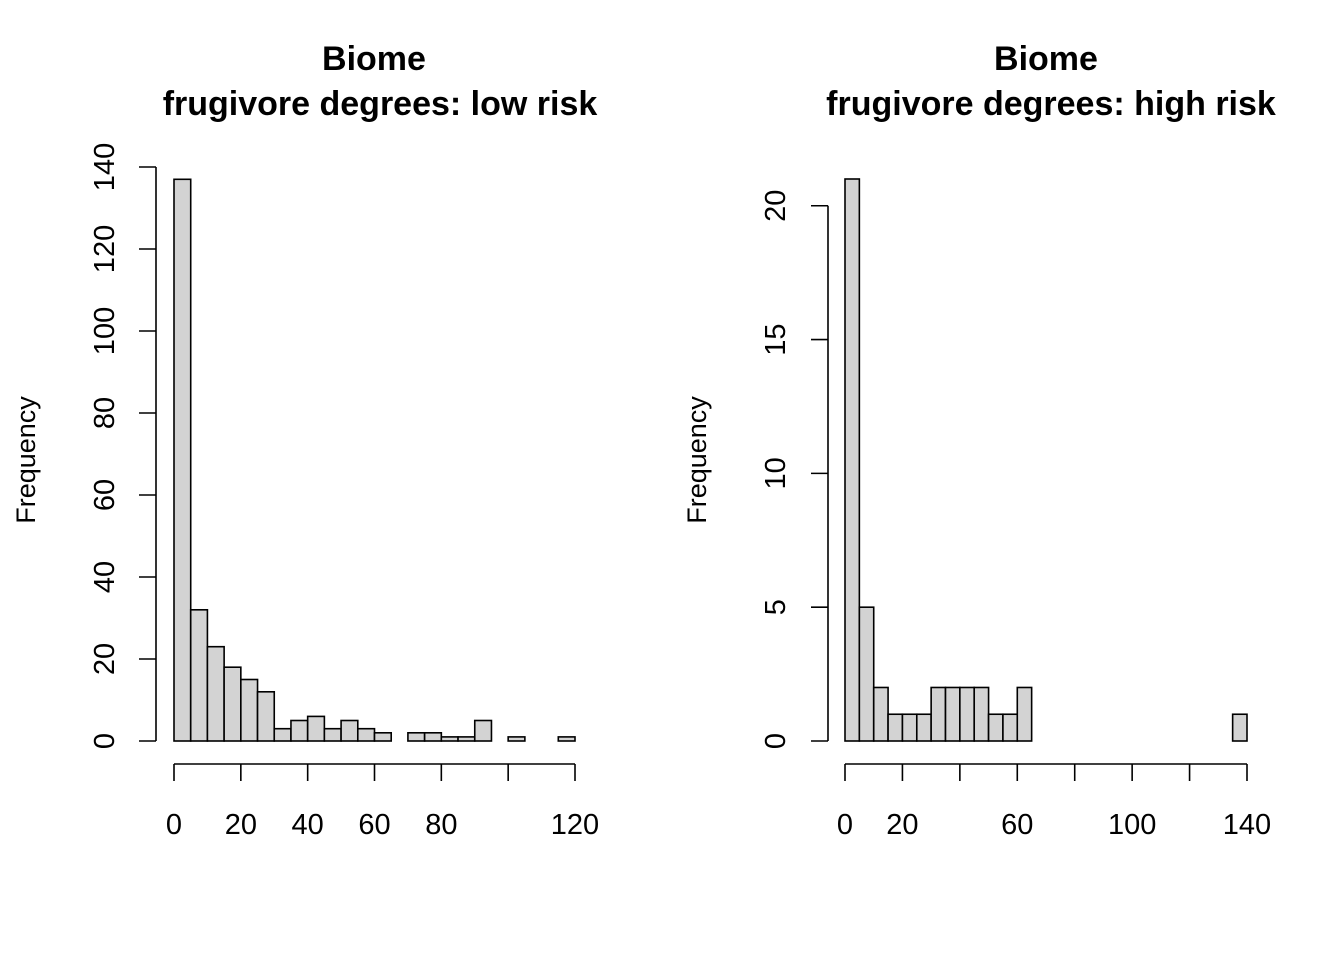 This screenshot has width=1344, height=960. What do you see at coordinates (1051, 104) in the screenshot?
I see `chart-subtitle: frugivore degrees: high risk` at bounding box center [1051, 104].